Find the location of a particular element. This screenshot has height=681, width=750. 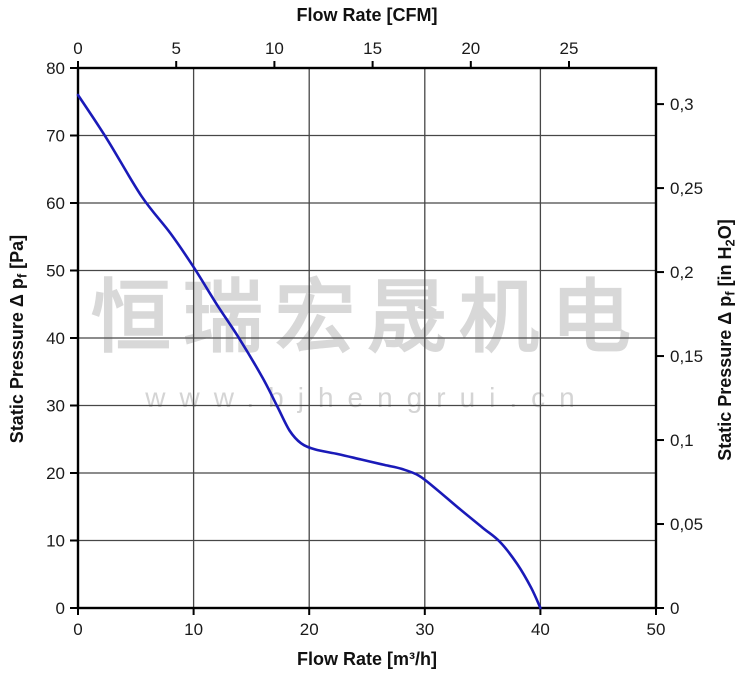

left-axis-title-subscript: f is located at coordinates (22, 276).